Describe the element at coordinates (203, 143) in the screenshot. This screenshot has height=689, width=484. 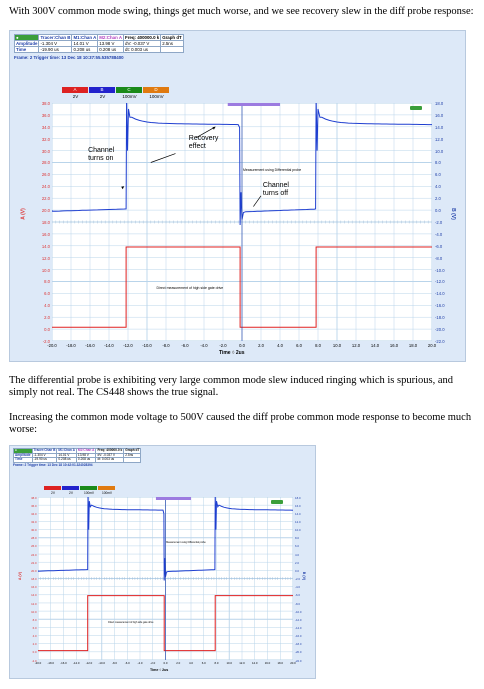
I see `annotation-recovery-effect: Recovery effect` at that location.